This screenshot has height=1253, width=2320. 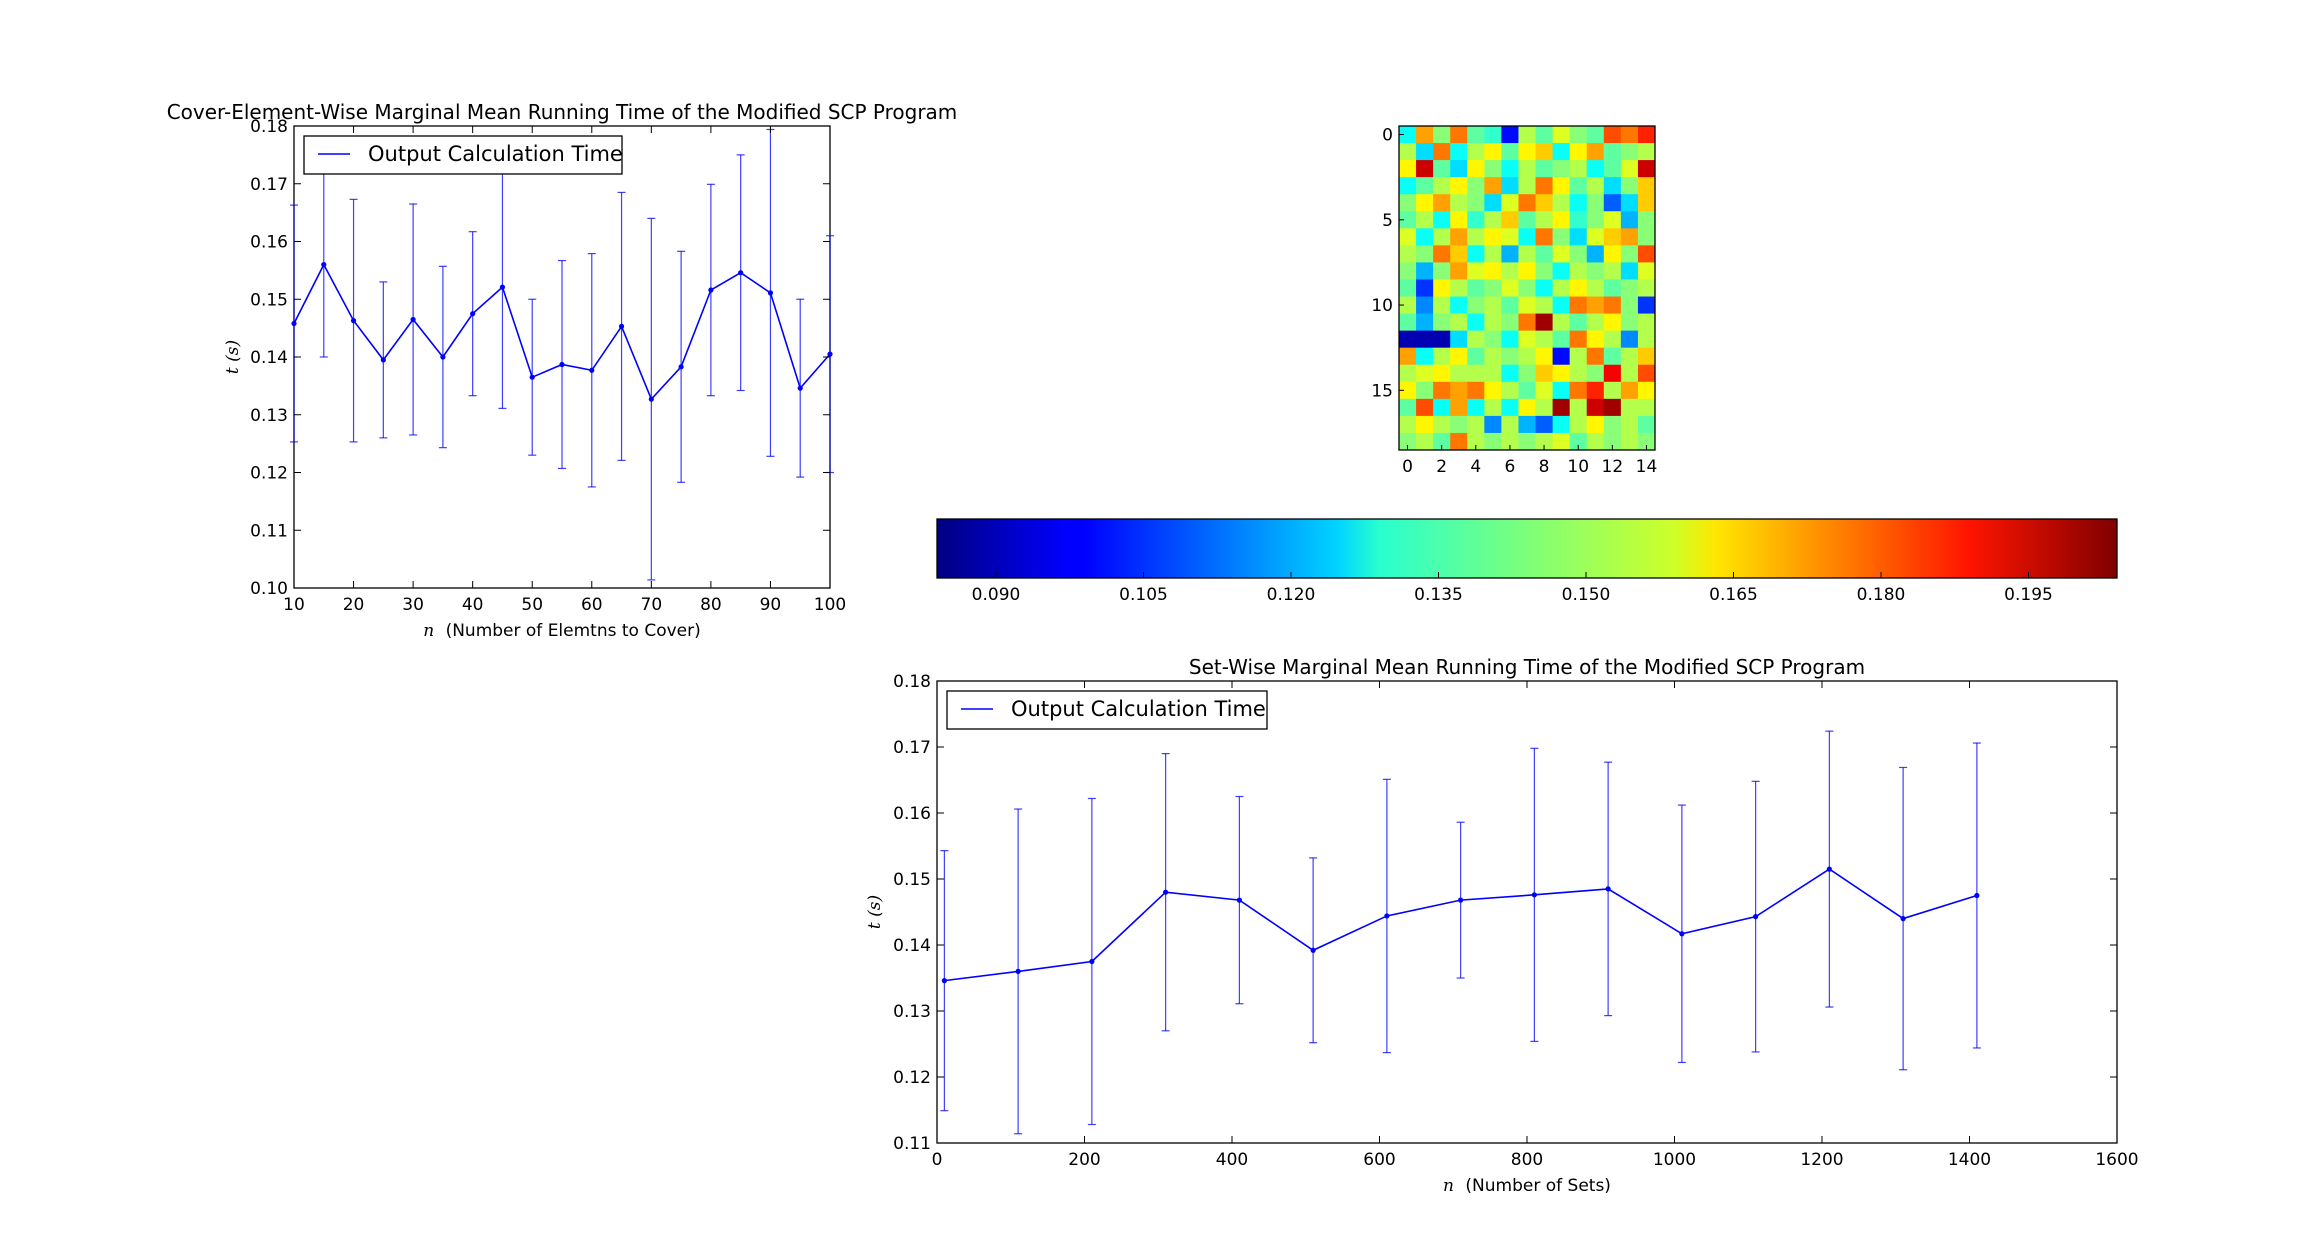 I want to click on c1-xtick-label: 50, so click(x=532, y=605).